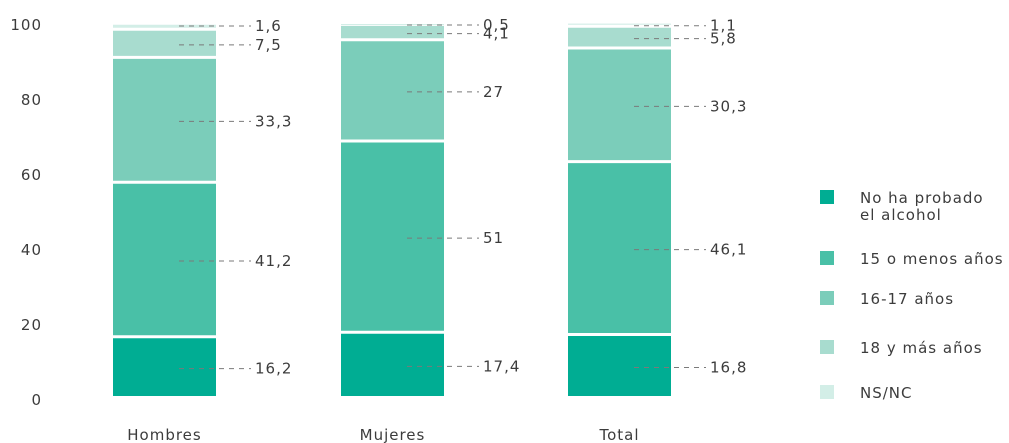  Describe the element at coordinates (273, 369) in the screenshot. I see `data-label: 16,2` at that location.